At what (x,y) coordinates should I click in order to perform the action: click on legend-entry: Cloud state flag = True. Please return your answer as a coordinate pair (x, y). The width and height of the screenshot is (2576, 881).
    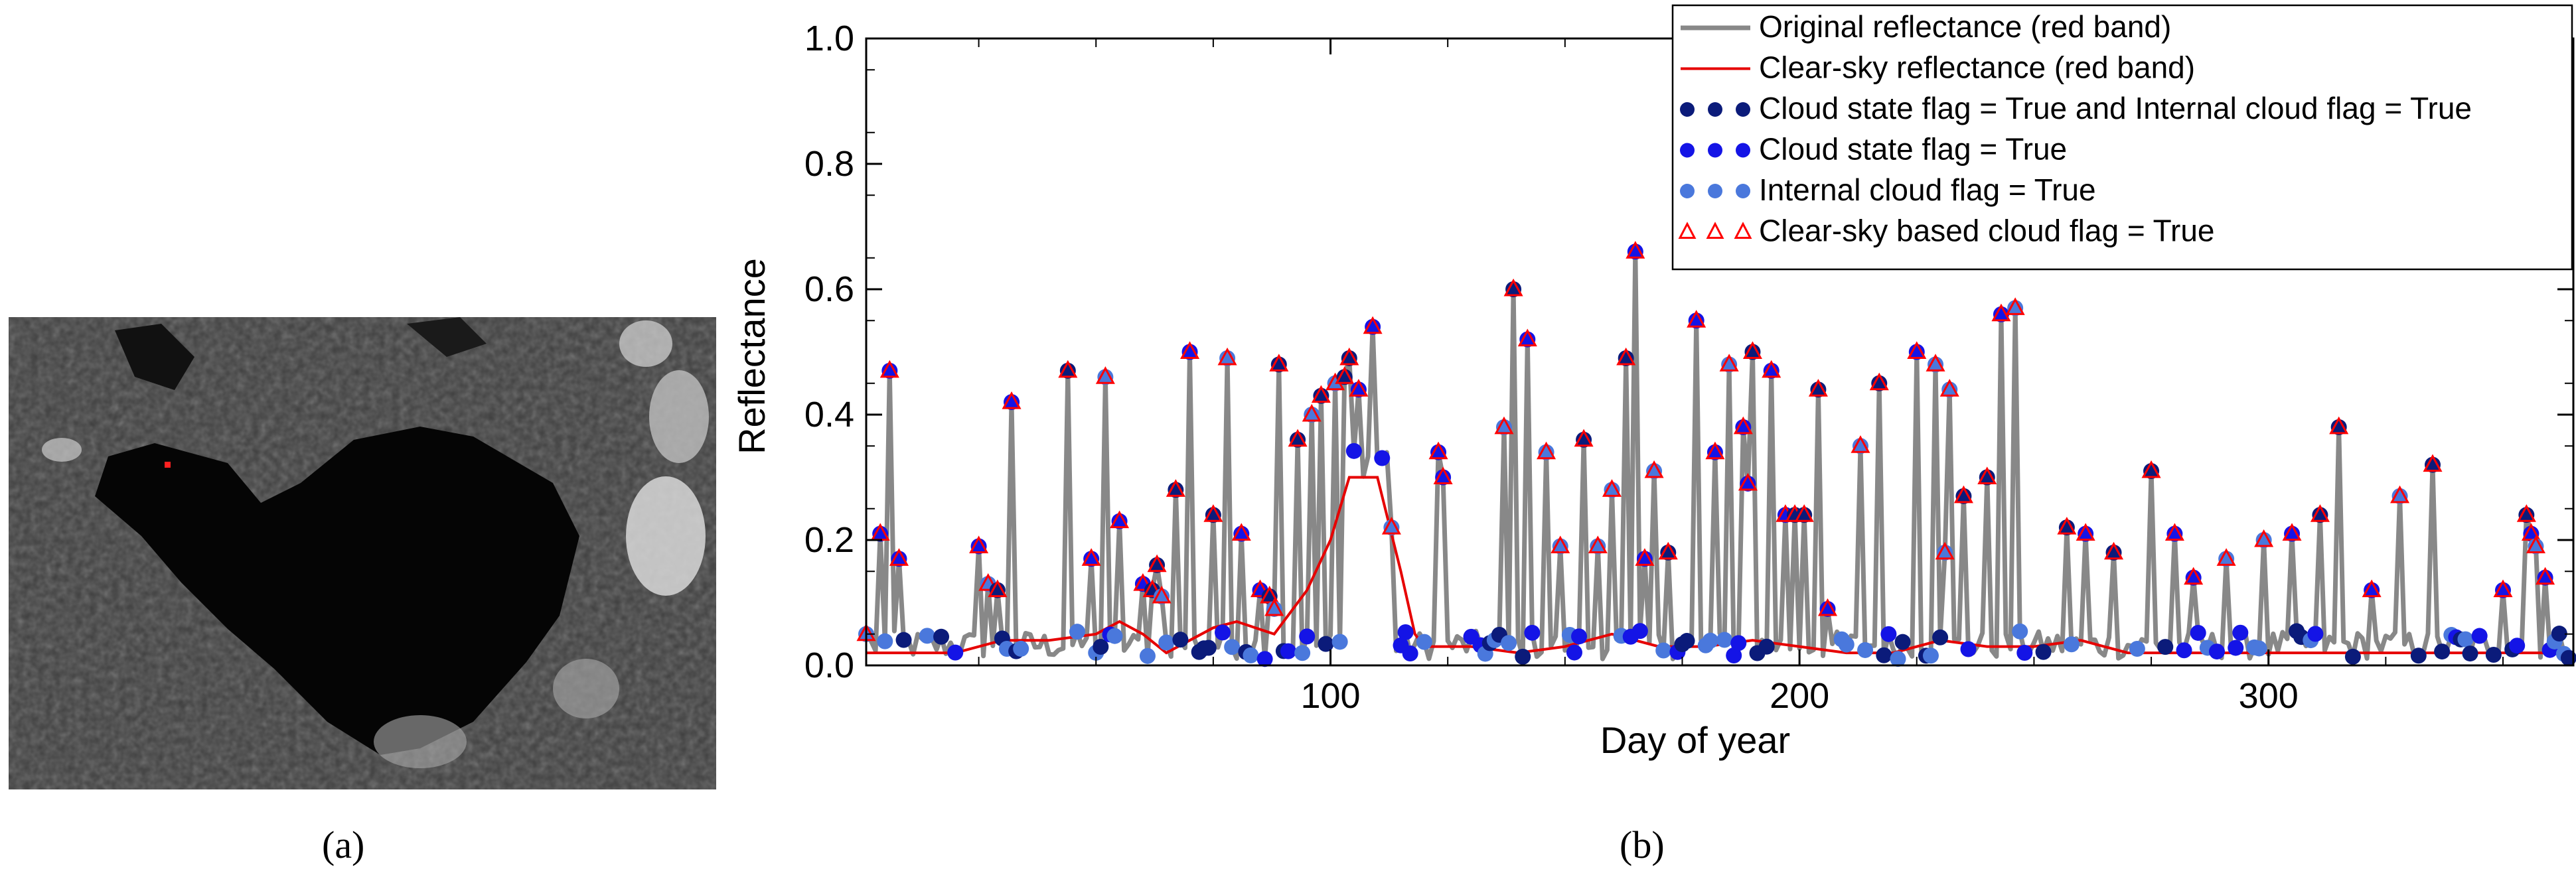
    Looking at the image, I should click on (1873, 149).